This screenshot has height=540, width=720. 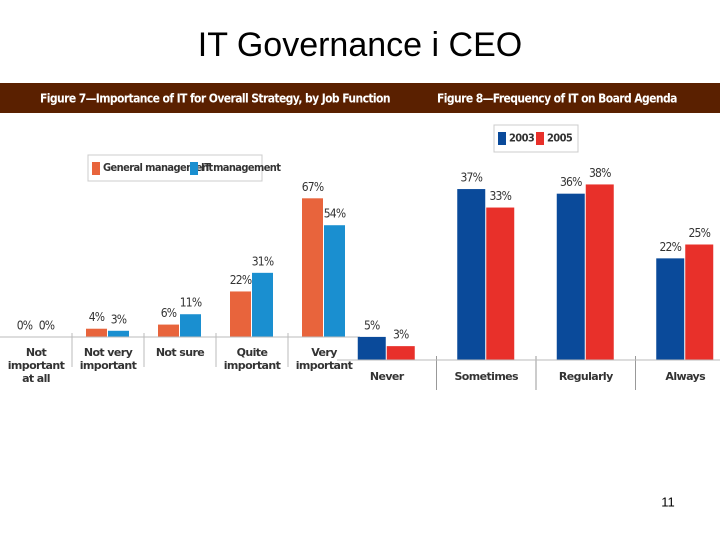 I want to click on chart-title: Figure 8—Frequency of IT on Board Agenda, so click(x=557, y=99).